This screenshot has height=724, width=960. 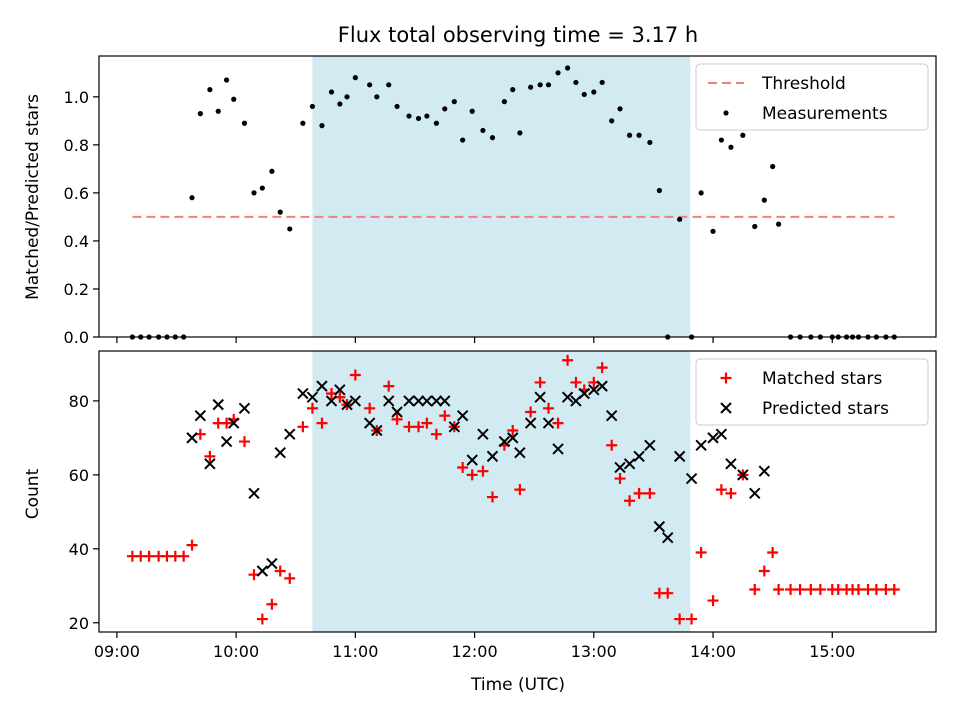 I want to click on legend-swatch-predicted, so click(x=726, y=408).